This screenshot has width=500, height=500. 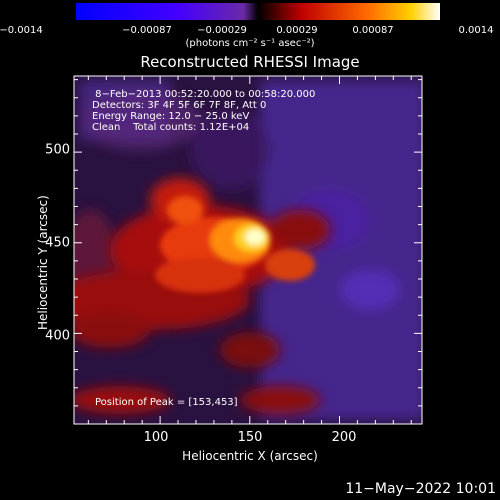 What do you see at coordinates (476, 30) in the screenshot?
I see `colorbar-tick: 0.0014` at bounding box center [476, 30].